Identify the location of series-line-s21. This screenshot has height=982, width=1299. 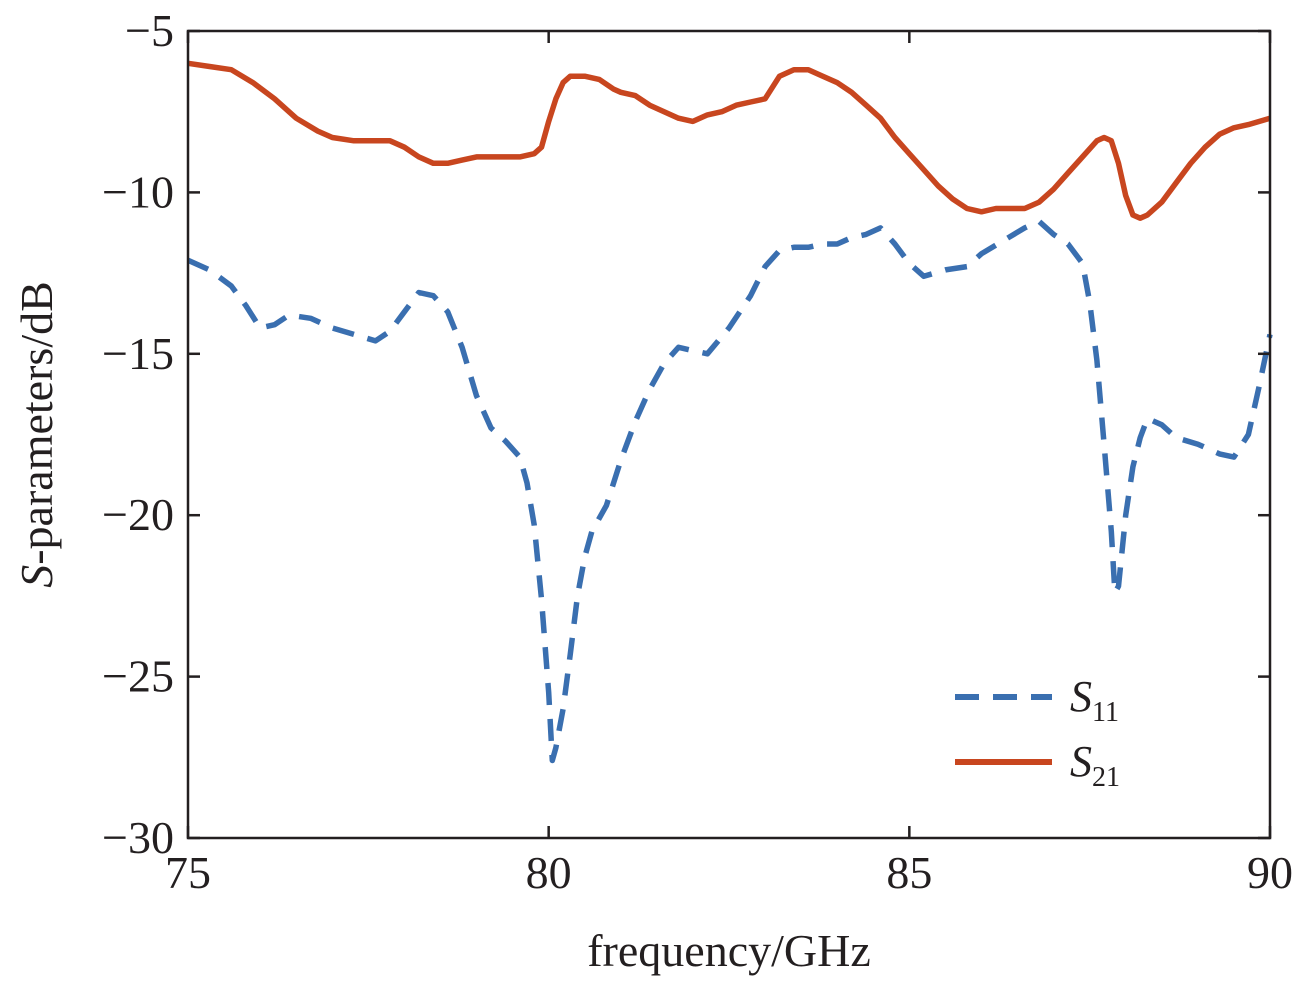
(729, 140).